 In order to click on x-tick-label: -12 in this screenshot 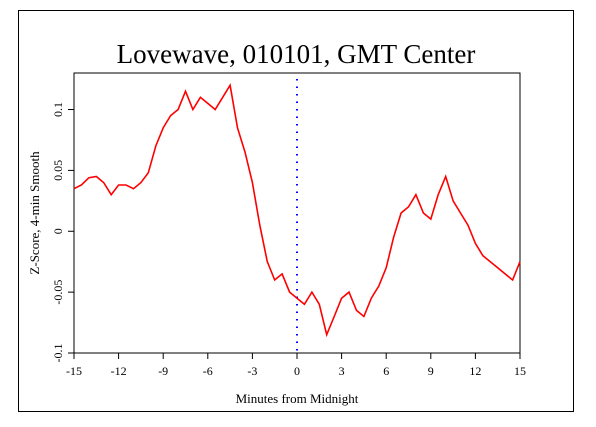, I will do `click(119, 371)`.